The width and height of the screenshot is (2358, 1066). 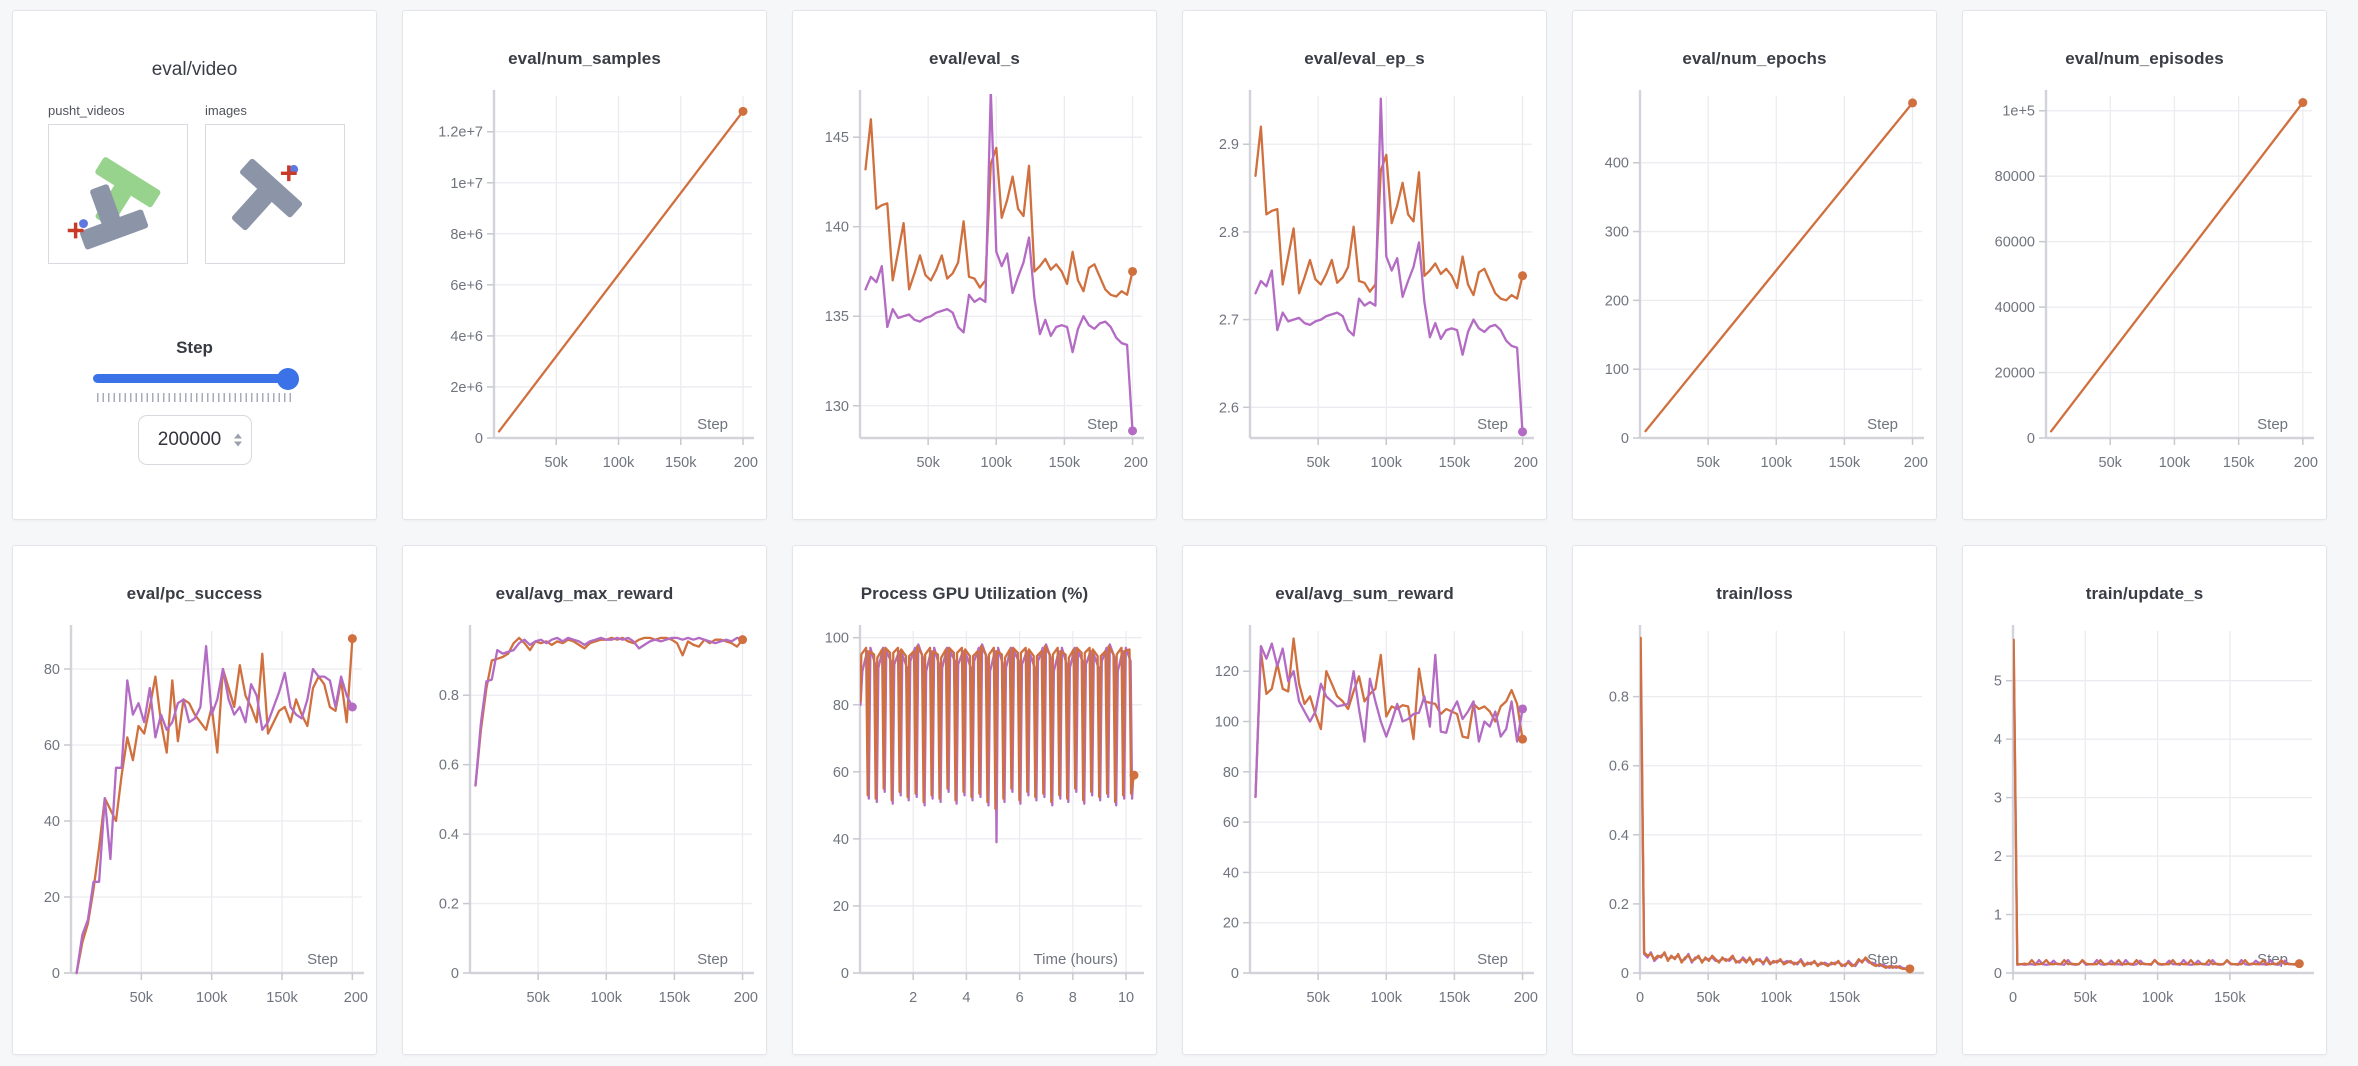 I want to click on pusht-scene-image, so click(x=114, y=203).